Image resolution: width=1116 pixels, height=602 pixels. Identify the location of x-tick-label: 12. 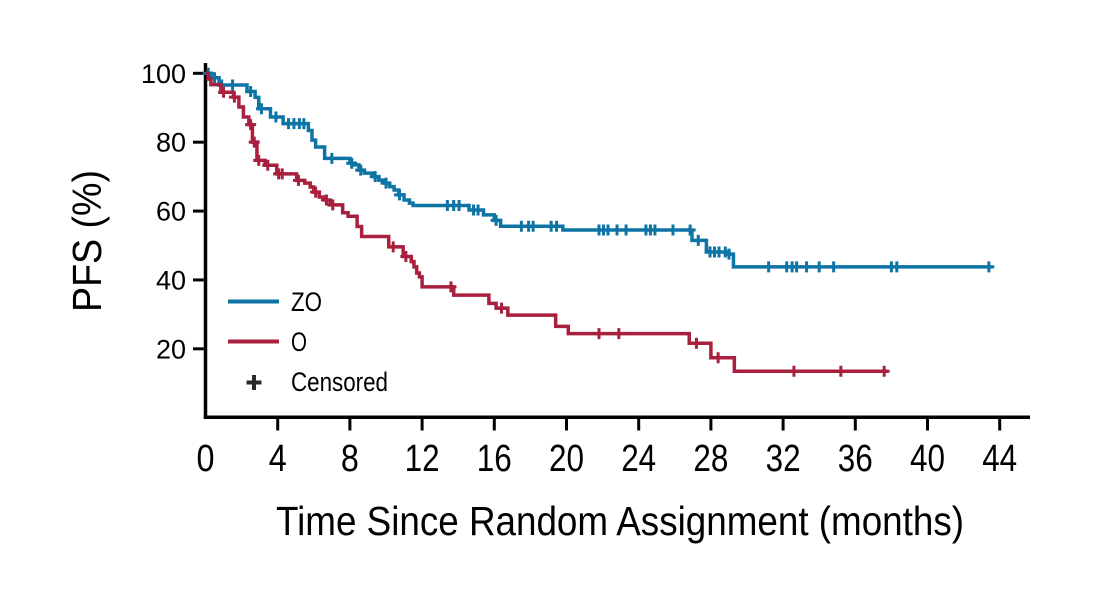
(422, 459).